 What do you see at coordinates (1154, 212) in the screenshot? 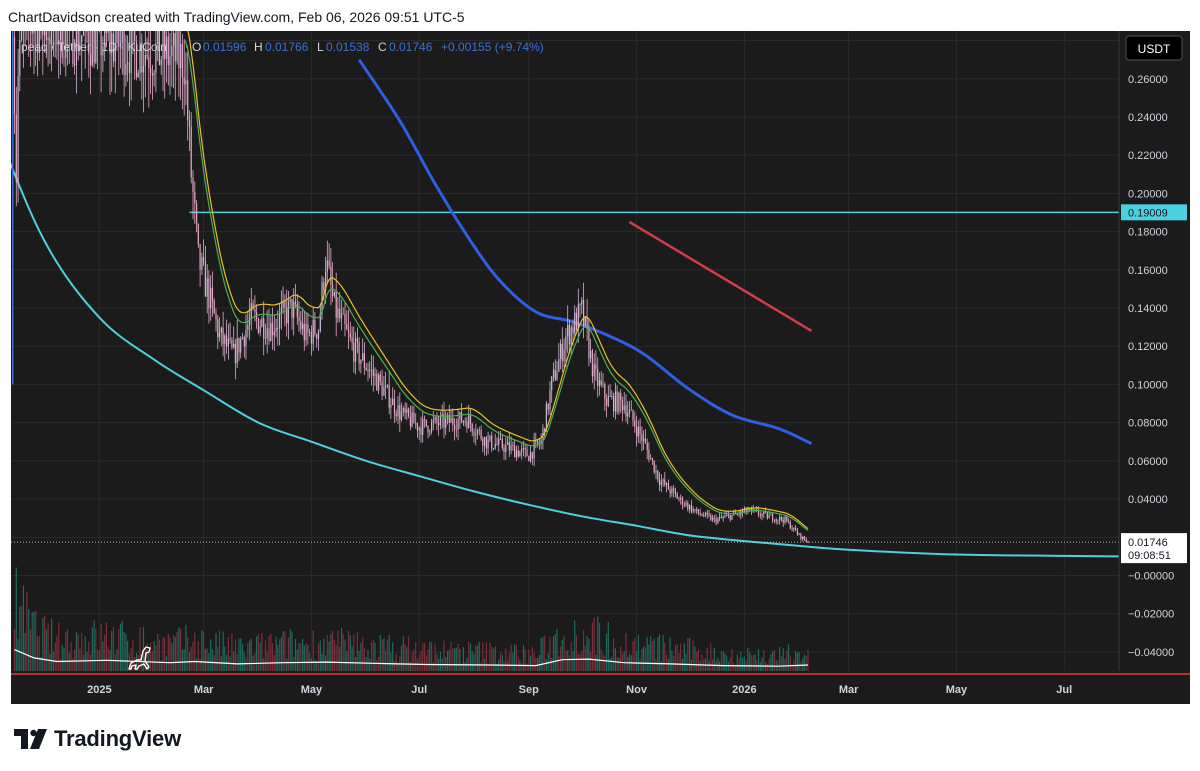
I see `resistance-price-badge` at bounding box center [1154, 212].